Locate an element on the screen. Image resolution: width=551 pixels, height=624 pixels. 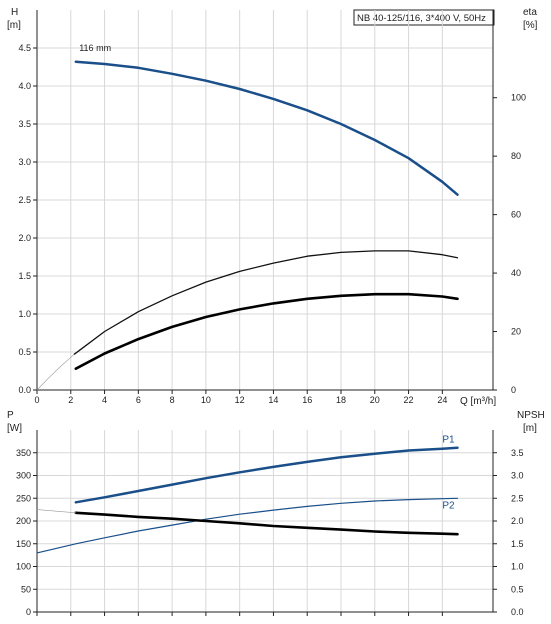
p-axis-unit: [W] is located at coordinates (14, 428).